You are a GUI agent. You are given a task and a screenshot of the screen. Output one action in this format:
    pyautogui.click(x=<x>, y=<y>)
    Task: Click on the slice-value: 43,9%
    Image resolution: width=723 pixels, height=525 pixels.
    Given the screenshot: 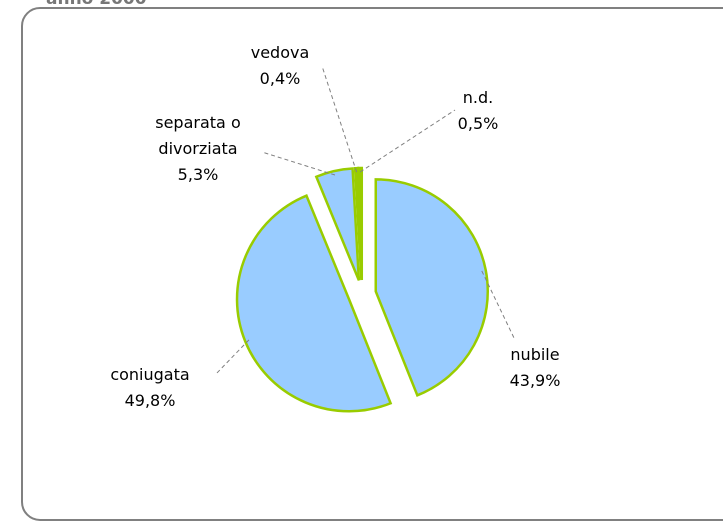 What is the action you would take?
    pyautogui.click(x=535, y=380)
    